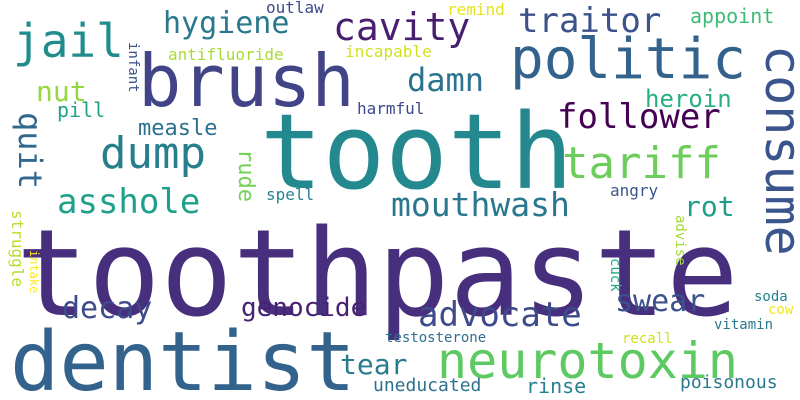  Describe the element at coordinates (391, 108) in the screenshot. I see `word-harmful: harmful` at that location.